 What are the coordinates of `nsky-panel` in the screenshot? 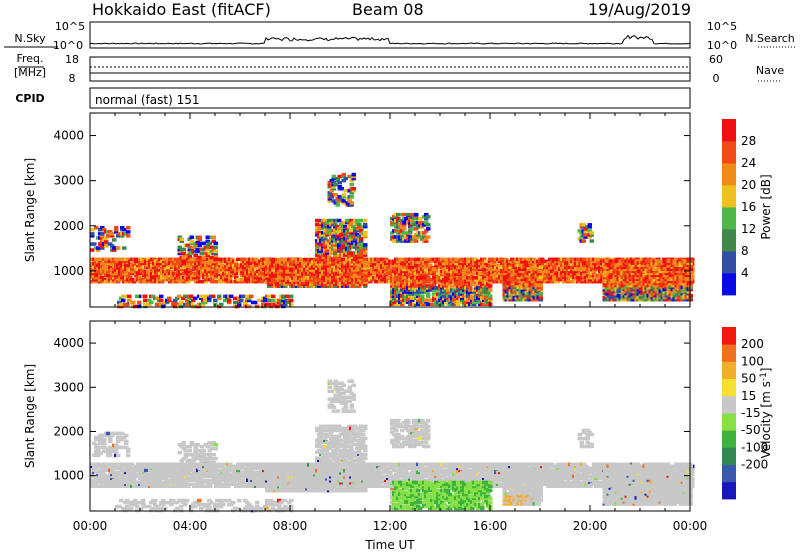 It's located at (390, 35).